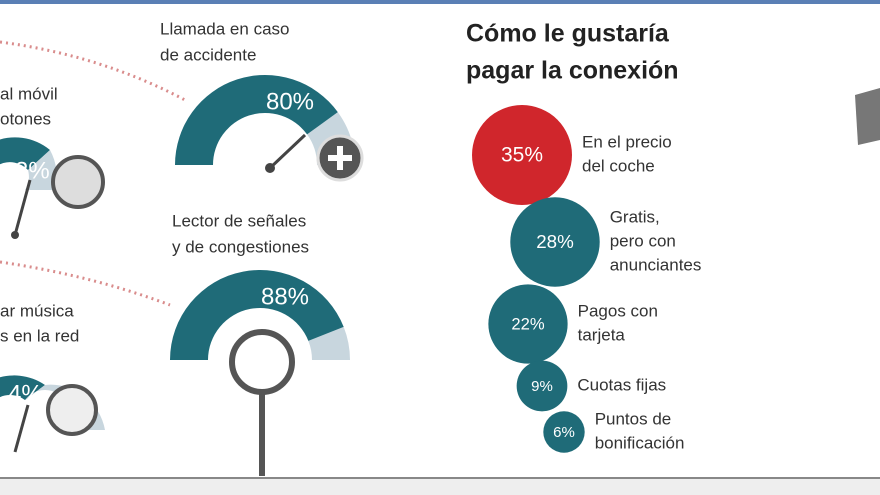 The height and width of the screenshot is (495, 880). What do you see at coordinates (602, 334) in the screenshot?
I see `label: tarjeta` at bounding box center [602, 334].